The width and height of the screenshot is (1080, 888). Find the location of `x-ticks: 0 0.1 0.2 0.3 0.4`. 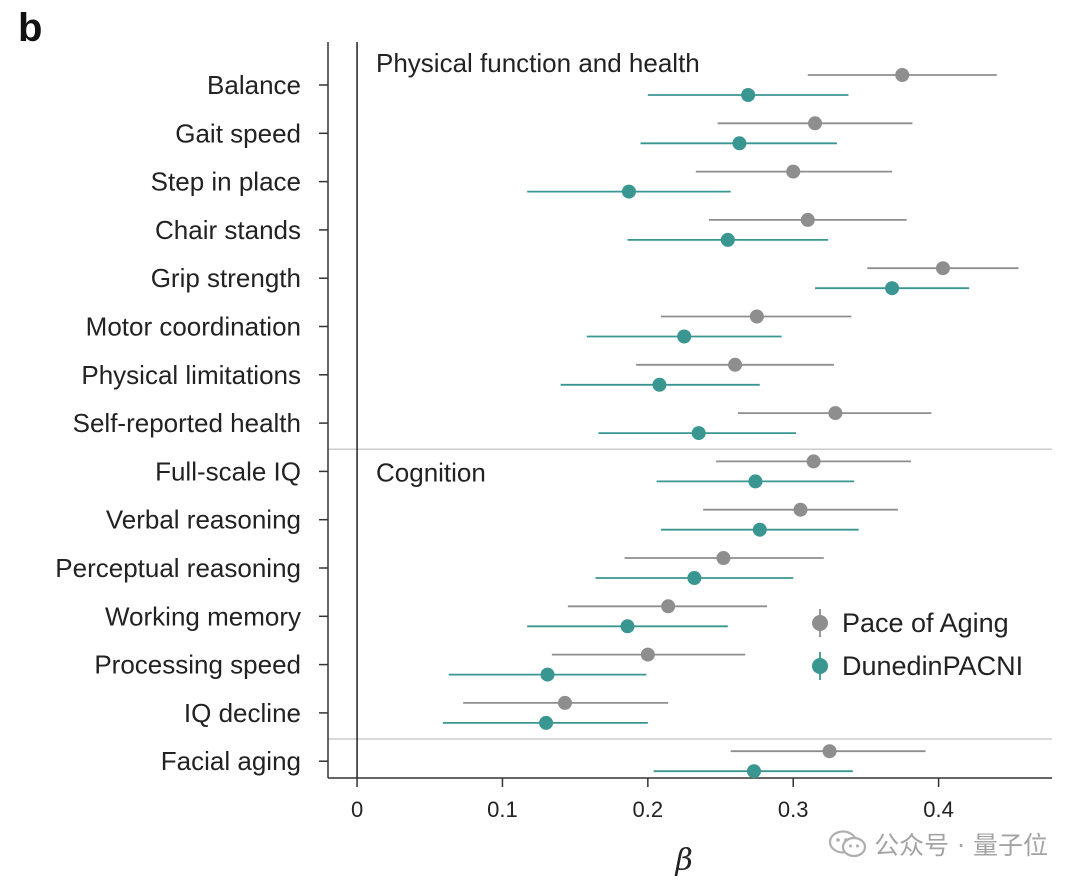

x-ticks: 0 0.1 0.2 0.3 0.4 is located at coordinates (652, 800).